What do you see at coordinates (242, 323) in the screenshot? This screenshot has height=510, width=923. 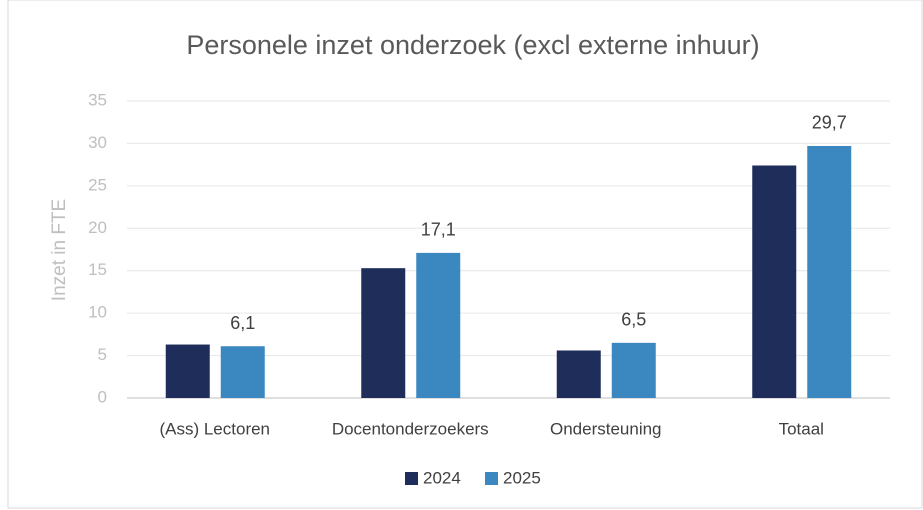 I see `data-label: 6,1` at bounding box center [242, 323].